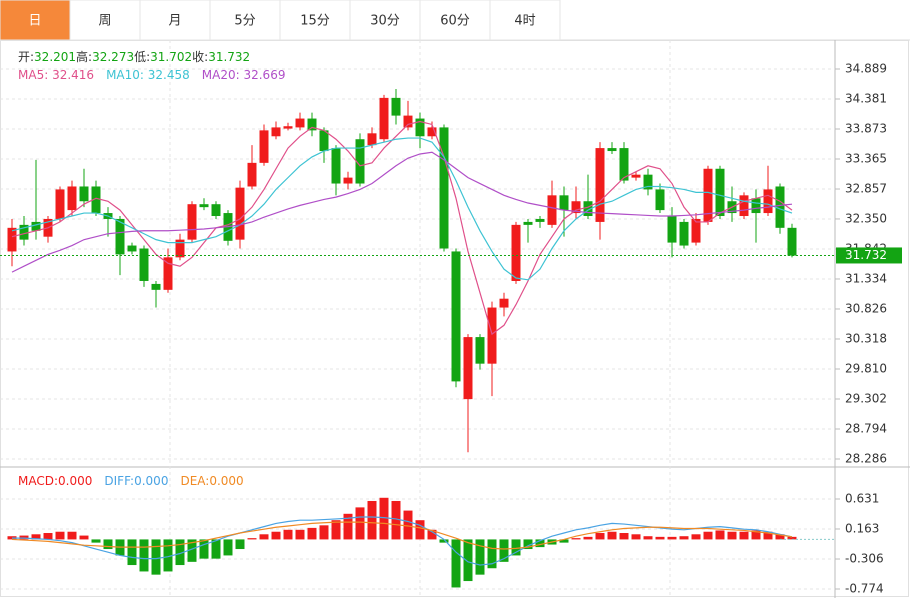 This screenshot has height=598, width=910. I want to click on y-tick-label: 32.350, so click(866, 218).